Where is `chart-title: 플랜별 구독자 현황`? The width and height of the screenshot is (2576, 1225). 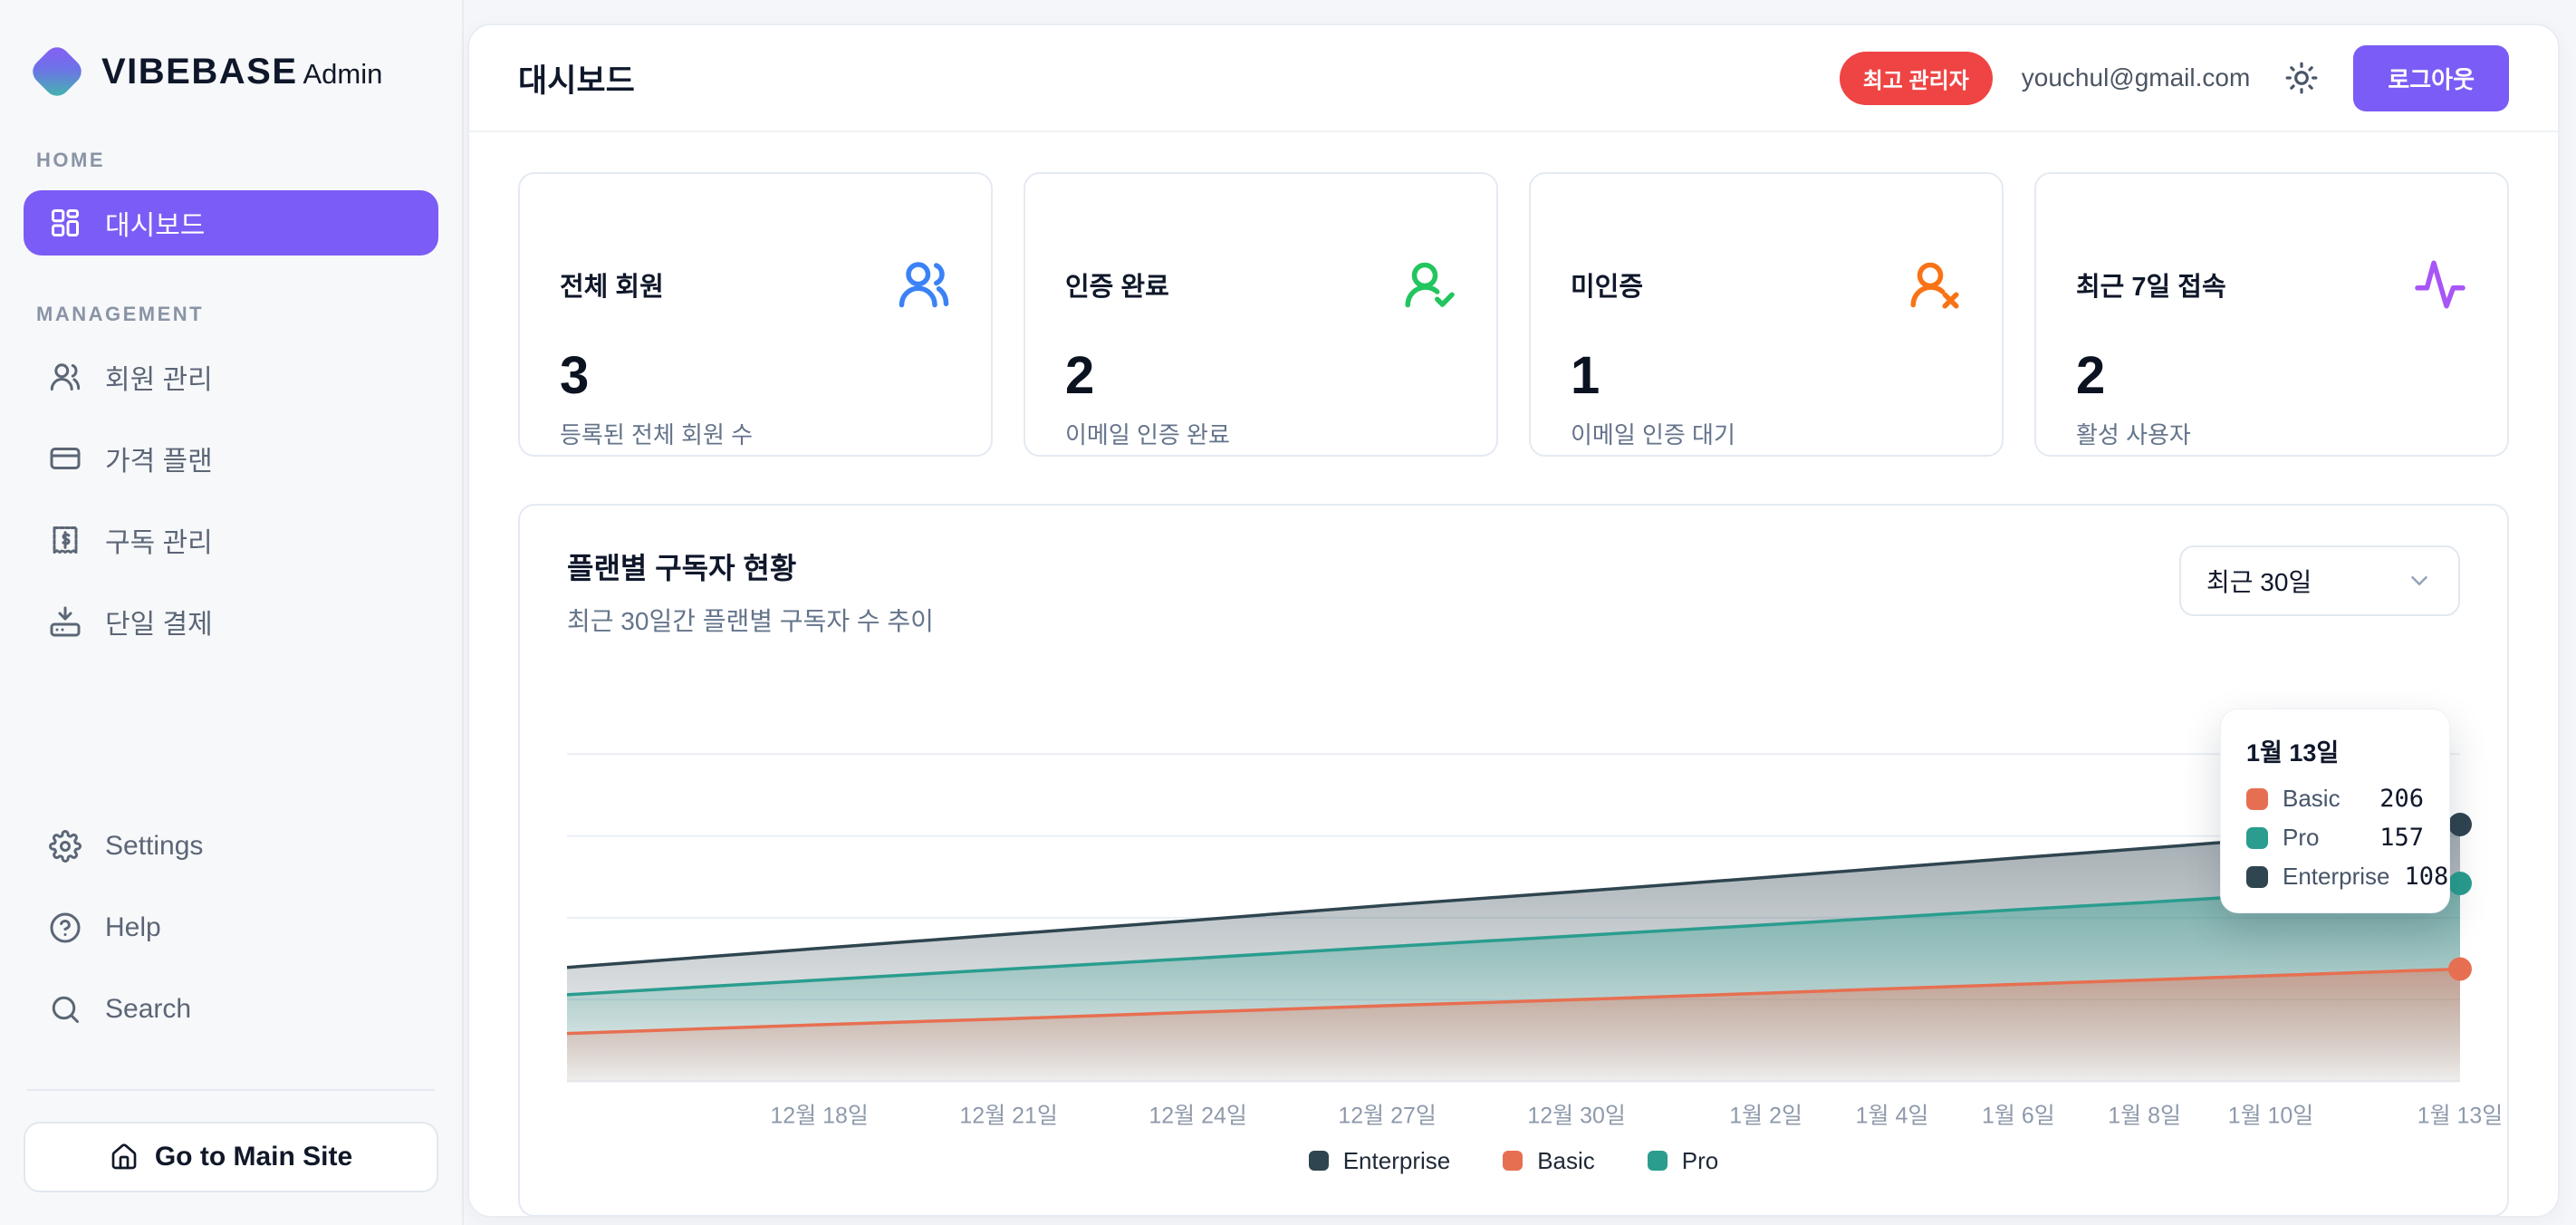
chart-title: 플랜별 구독자 현황 is located at coordinates (682, 568).